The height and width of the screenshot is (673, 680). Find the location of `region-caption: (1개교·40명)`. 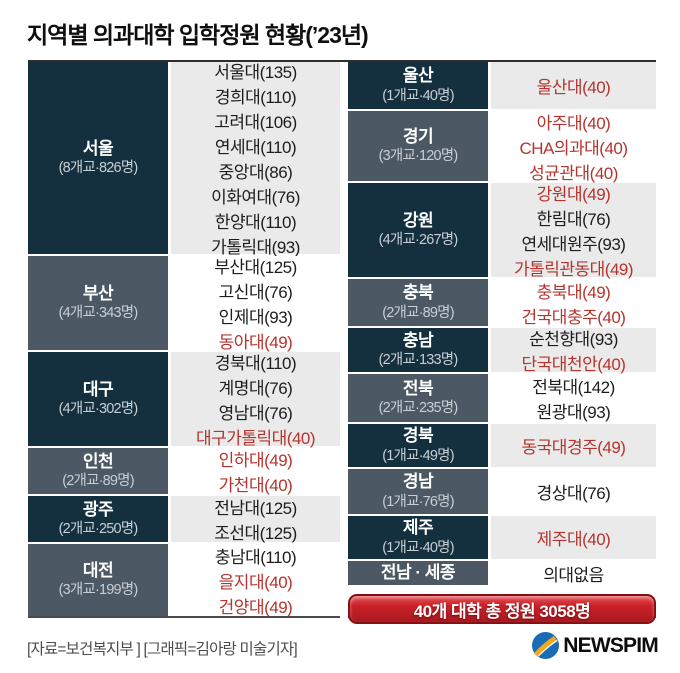

region-caption: (1개교·40명) is located at coordinates (418, 95).